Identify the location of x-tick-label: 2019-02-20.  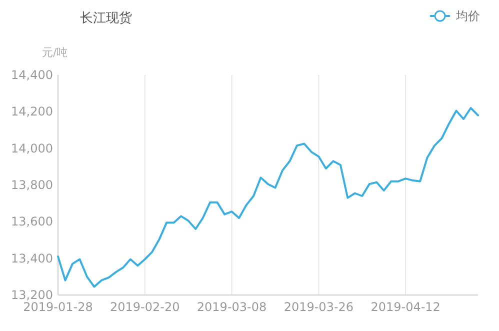
(145, 307).